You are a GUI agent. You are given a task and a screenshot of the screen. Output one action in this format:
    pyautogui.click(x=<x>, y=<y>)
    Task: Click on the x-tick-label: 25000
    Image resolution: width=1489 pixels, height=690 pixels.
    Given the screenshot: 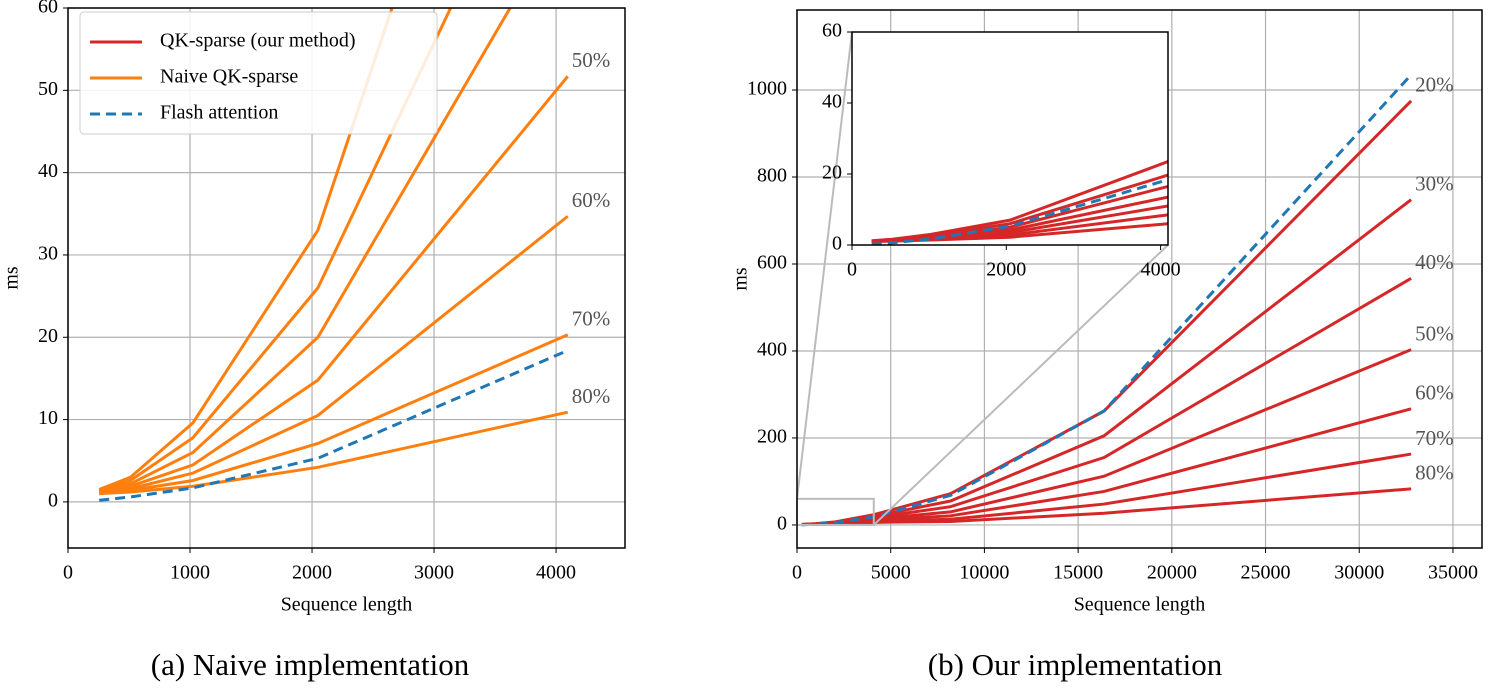 What is the action you would take?
    pyautogui.click(x=1266, y=573)
    